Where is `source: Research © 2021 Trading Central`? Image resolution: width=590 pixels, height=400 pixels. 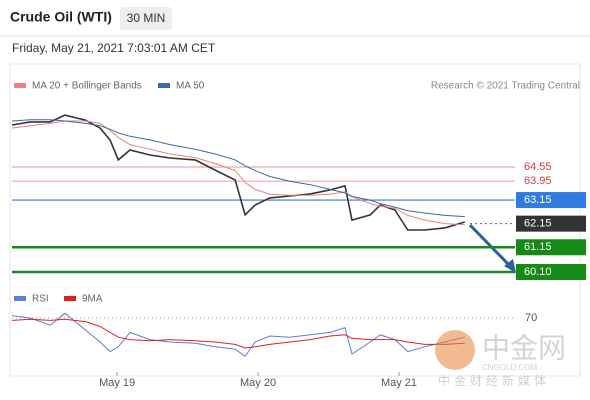 source: Research © 2021 Trading Central is located at coordinates (505, 86).